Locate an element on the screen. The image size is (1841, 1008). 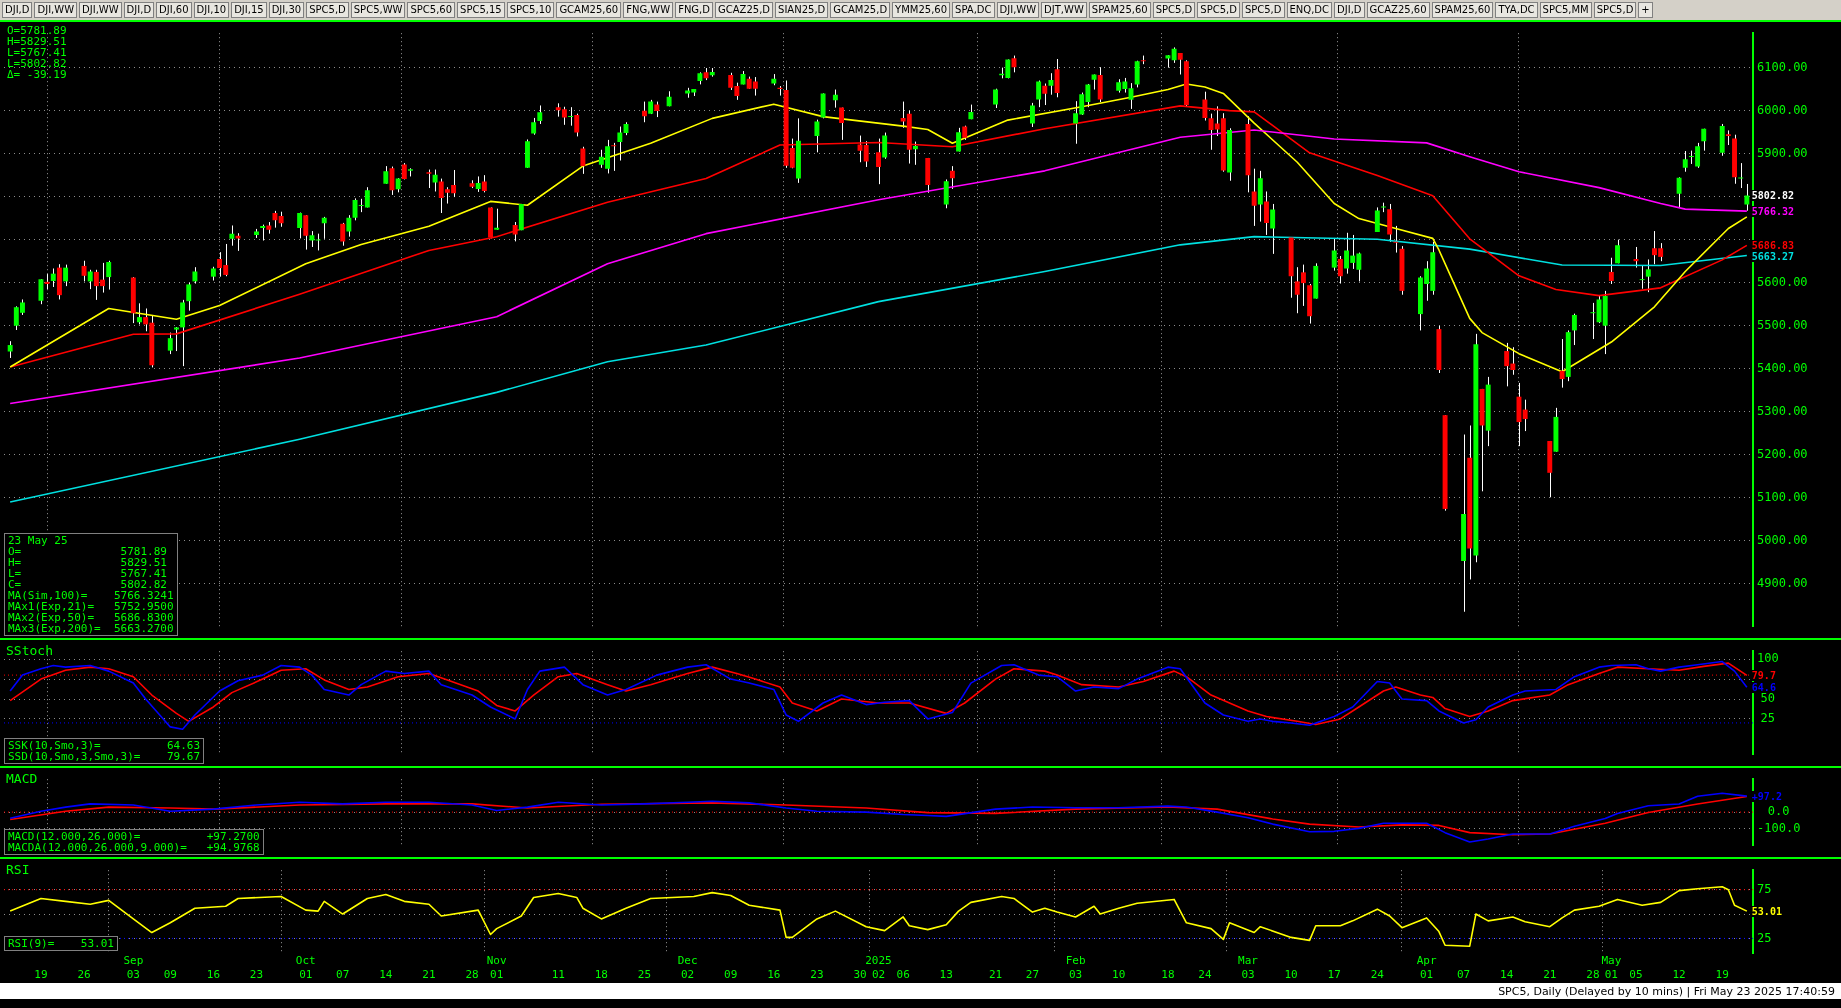
text: GCAM25,D is located at coordinates (860, 10).